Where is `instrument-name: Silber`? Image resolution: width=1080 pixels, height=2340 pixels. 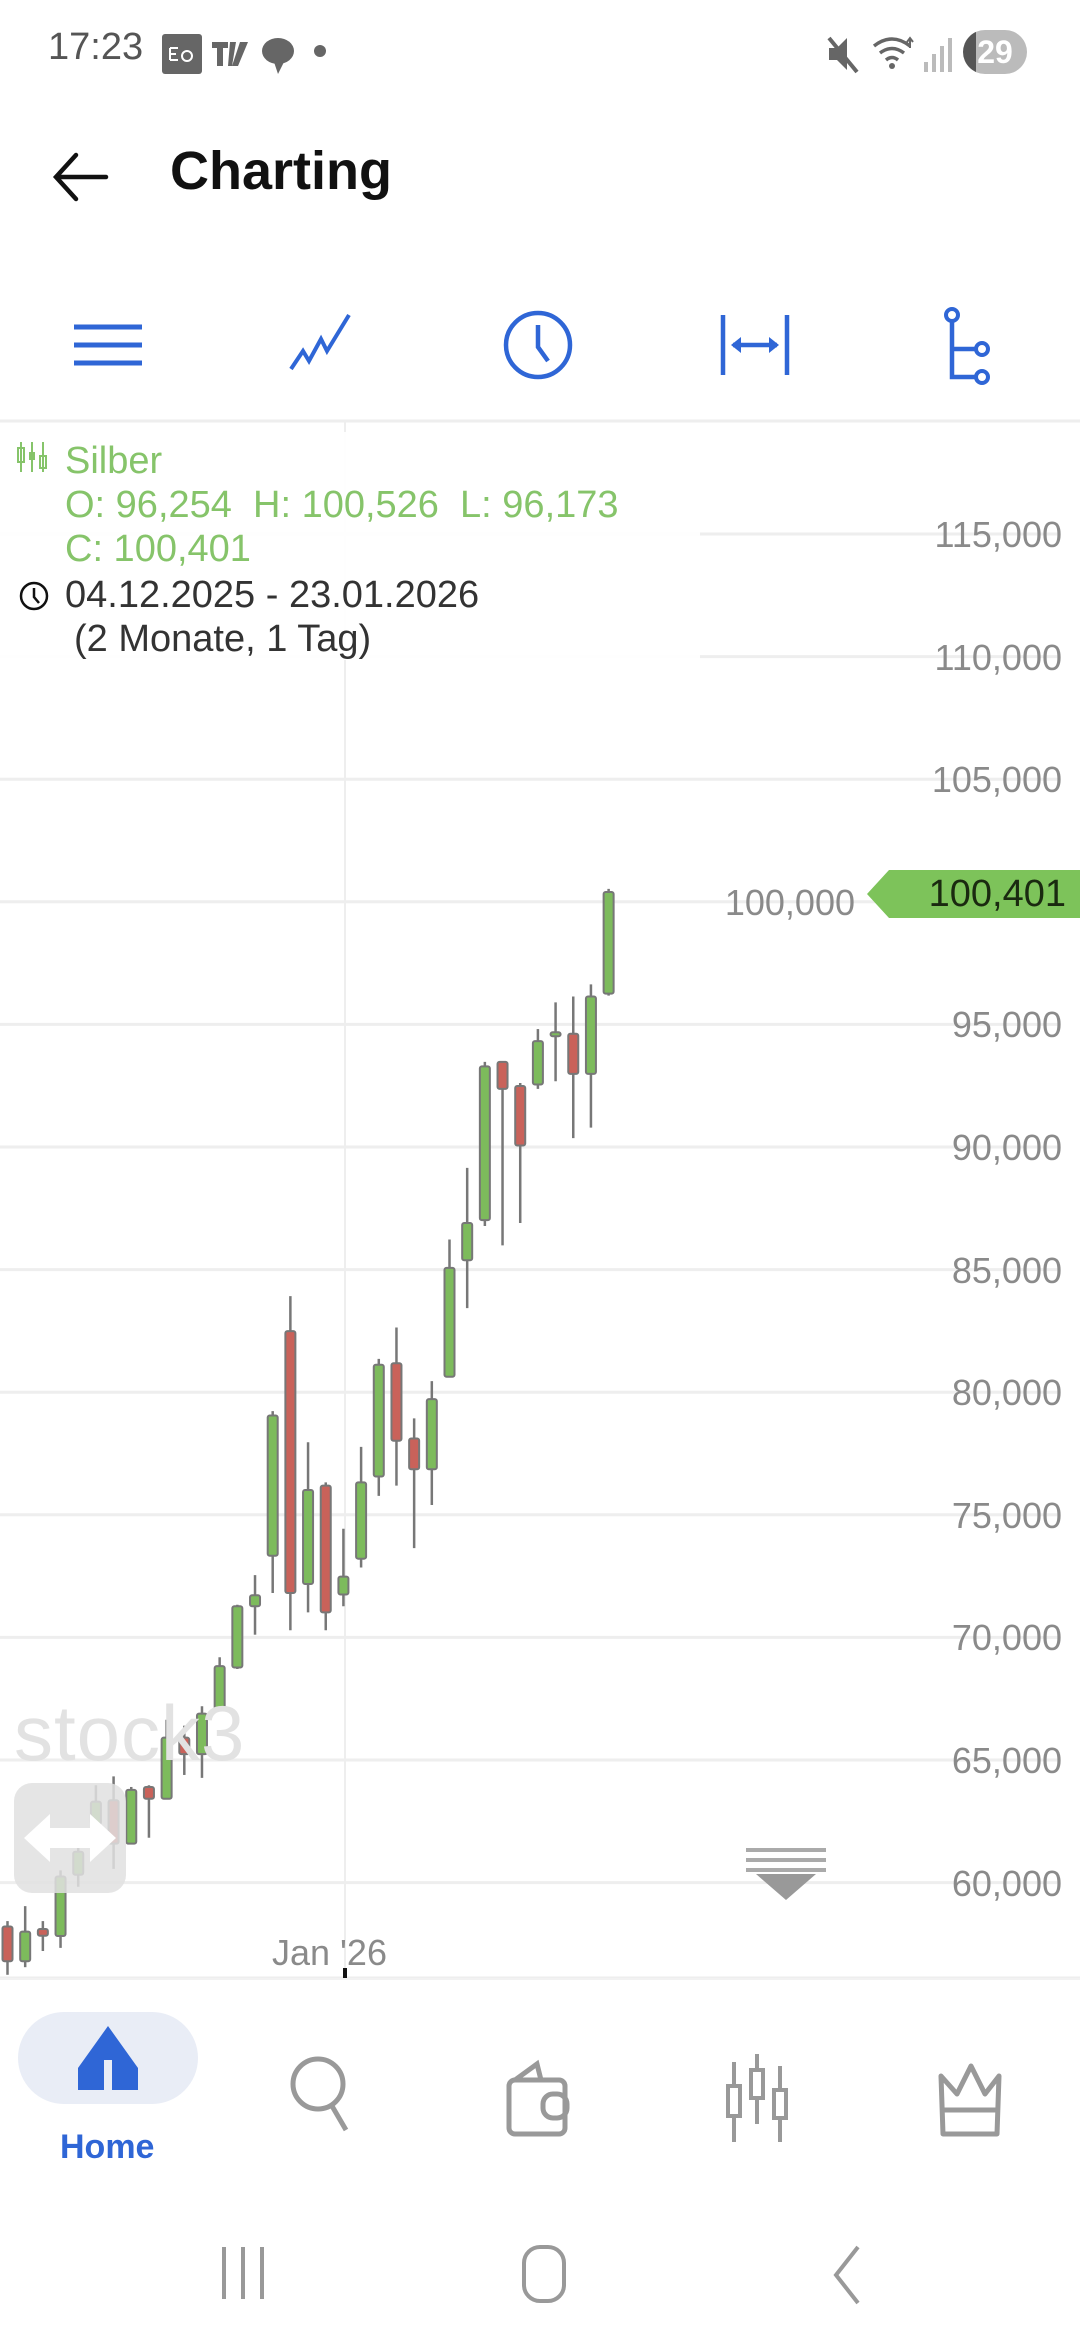
instrument-name: Silber is located at coordinates (114, 461).